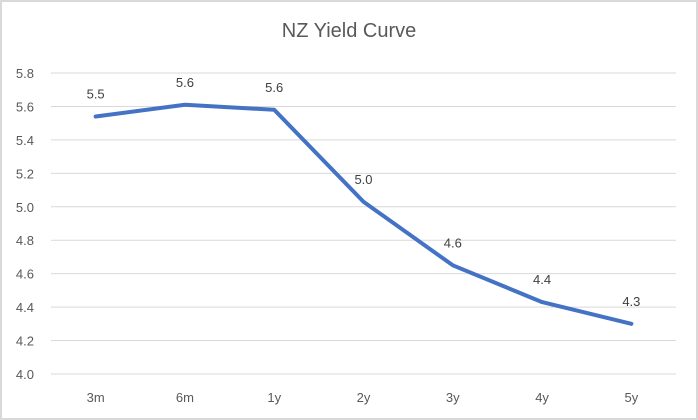 This screenshot has width=698, height=420. I want to click on data-label: 4.6, so click(453, 242).